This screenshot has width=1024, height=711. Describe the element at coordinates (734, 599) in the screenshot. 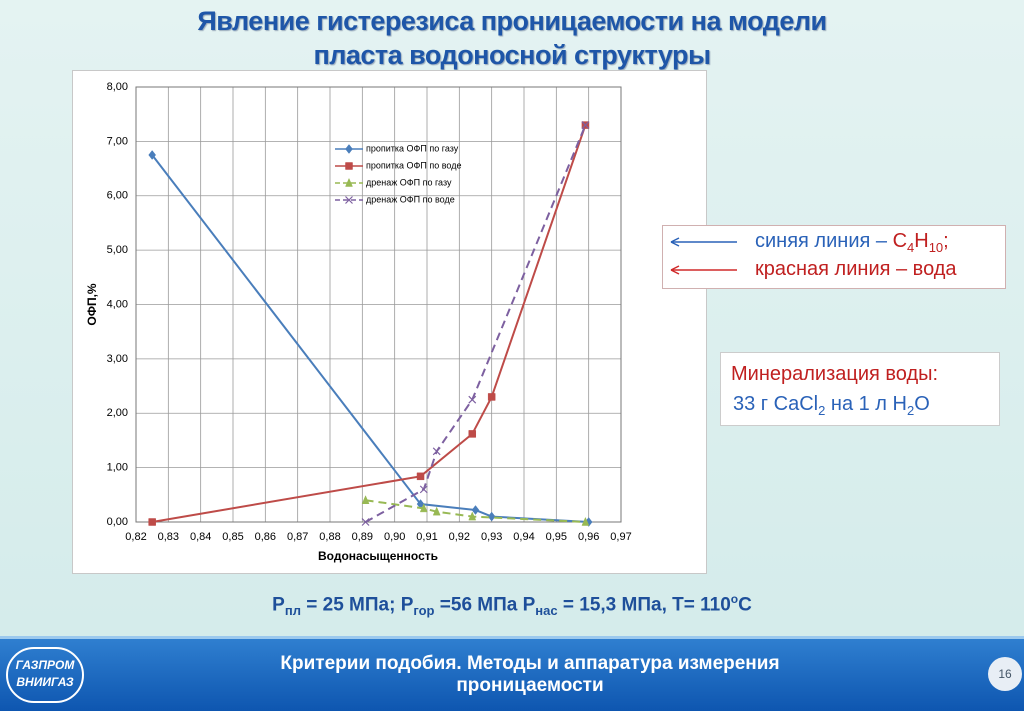

I see `text: o` at that location.